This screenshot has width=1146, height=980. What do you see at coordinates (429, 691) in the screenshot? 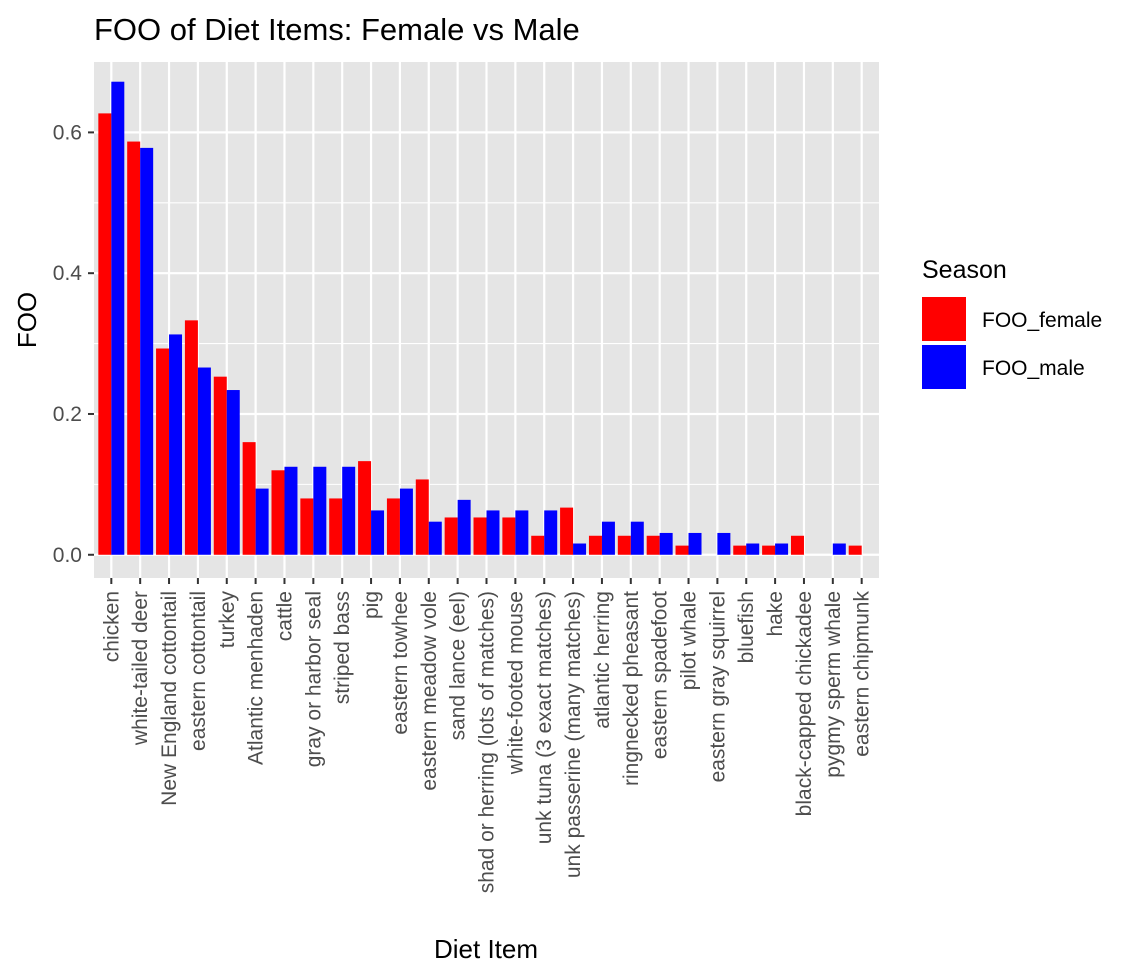
I see `x-tick-label: eastern meadow vole` at bounding box center [429, 691].